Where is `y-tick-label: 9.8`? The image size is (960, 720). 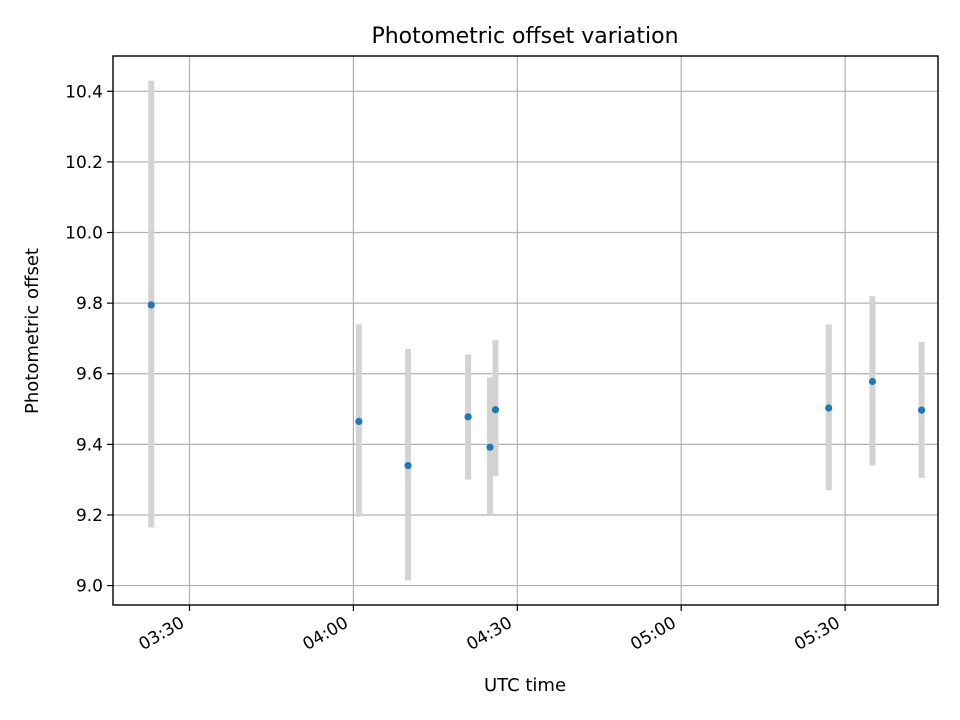 y-tick-label: 9.8 is located at coordinates (89, 304).